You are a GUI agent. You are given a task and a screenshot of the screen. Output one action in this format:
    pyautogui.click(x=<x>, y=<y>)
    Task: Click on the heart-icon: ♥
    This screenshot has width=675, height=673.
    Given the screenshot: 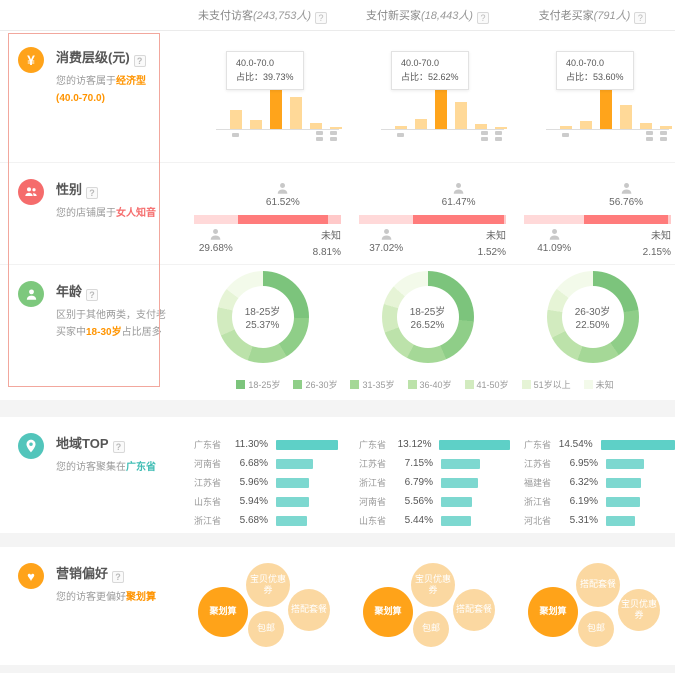 What is the action you would take?
    pyautogui.click(x=31, y=576)
    